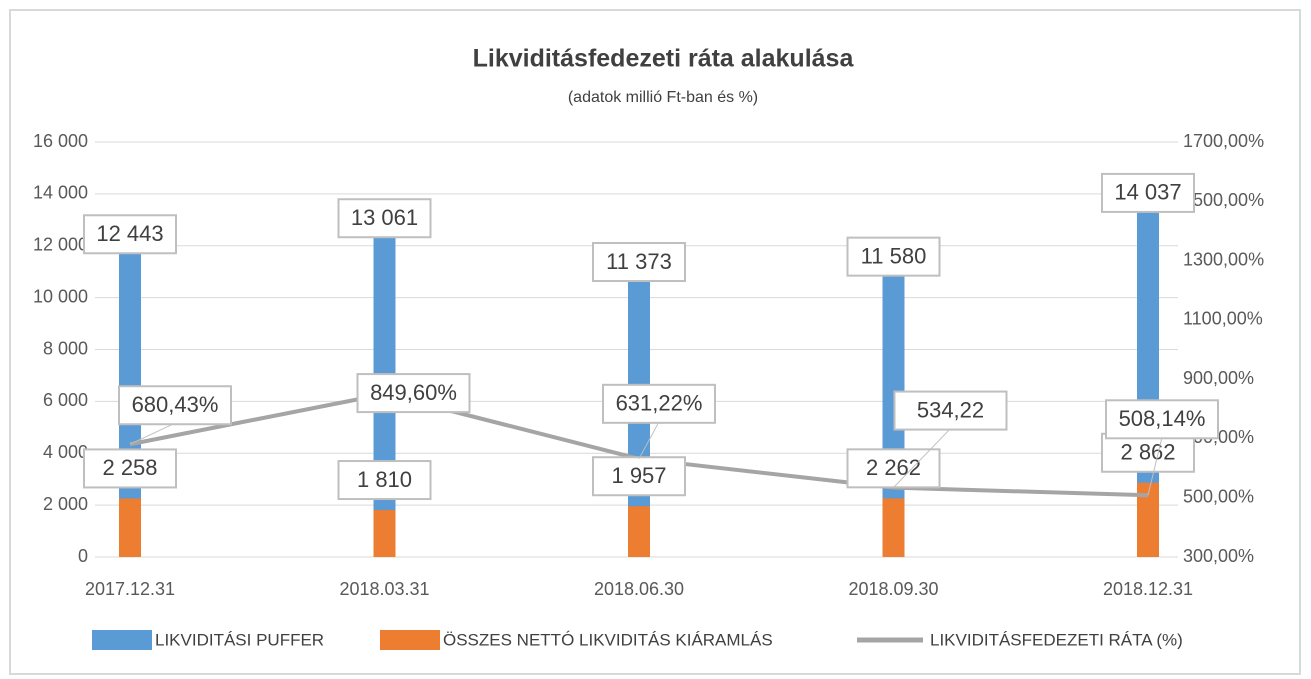 This screenshot has height=679, width=1311. Describe the element at coordinates (1223, 200) in the screenshot. I see `y2-tick-label: 1500,00%` at that location.